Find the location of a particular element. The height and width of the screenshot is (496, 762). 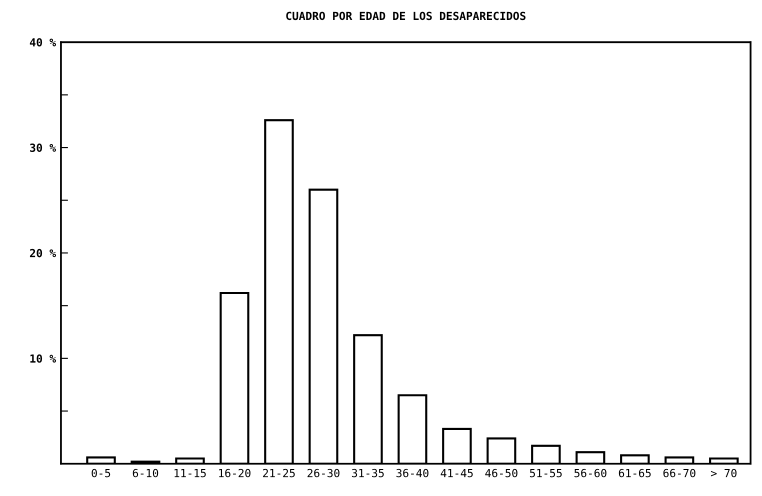

x-tick-label: 66-70 is located at coordinates (679, 473).